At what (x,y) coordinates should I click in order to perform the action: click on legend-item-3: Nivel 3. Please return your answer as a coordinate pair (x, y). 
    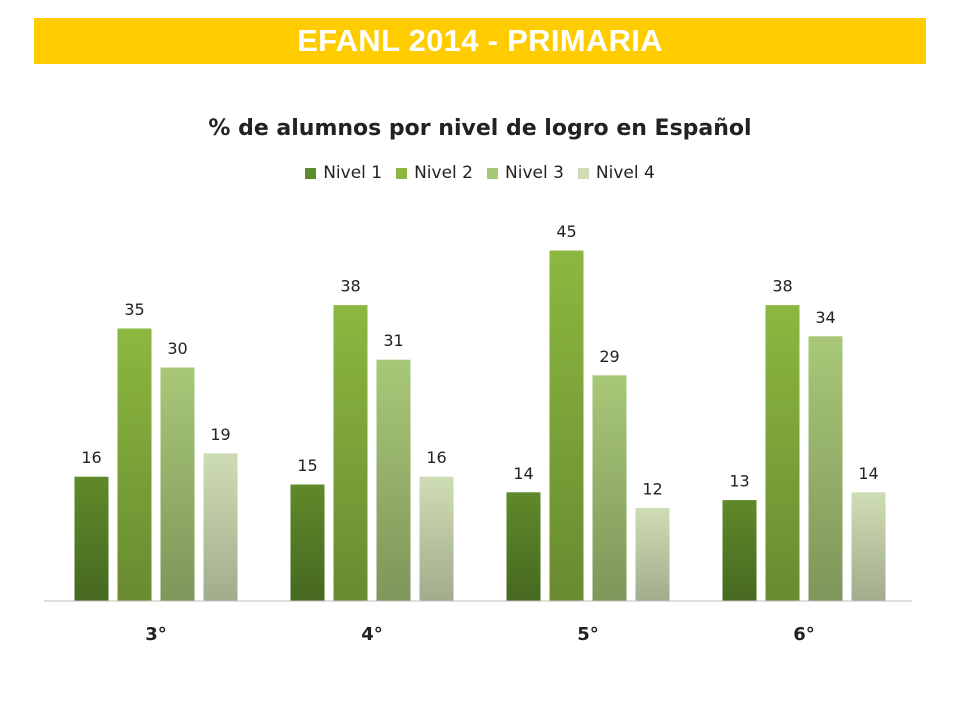
    Looking at the image, I should click on (525, 173).